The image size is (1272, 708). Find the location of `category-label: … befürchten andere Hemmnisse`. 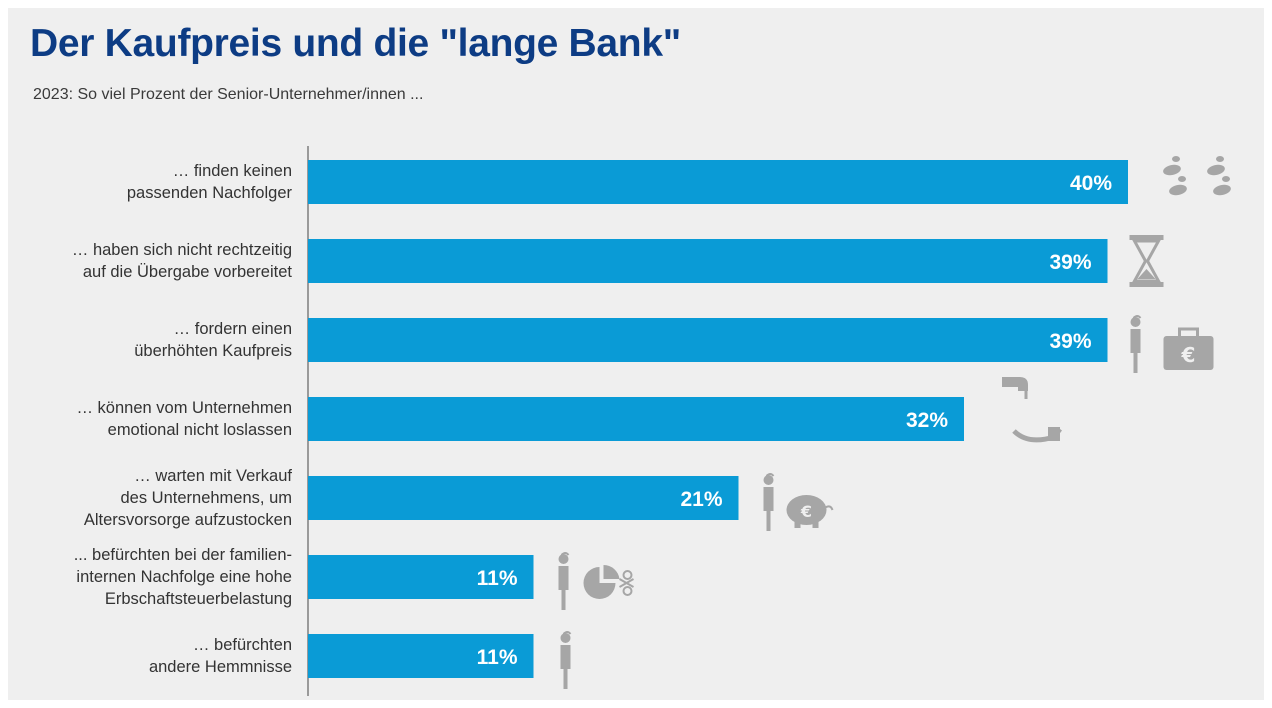

category-label: … befürchten andere Hemmnisse is located at coordinates (157, 656).